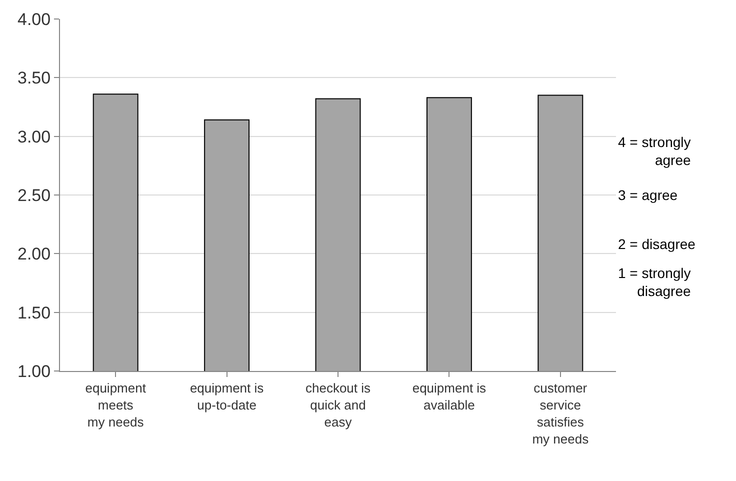 Image resolution: width=736 pixels, height=481 pixels. I want to click on y-tick-label: 2.00, so click(34, 254).